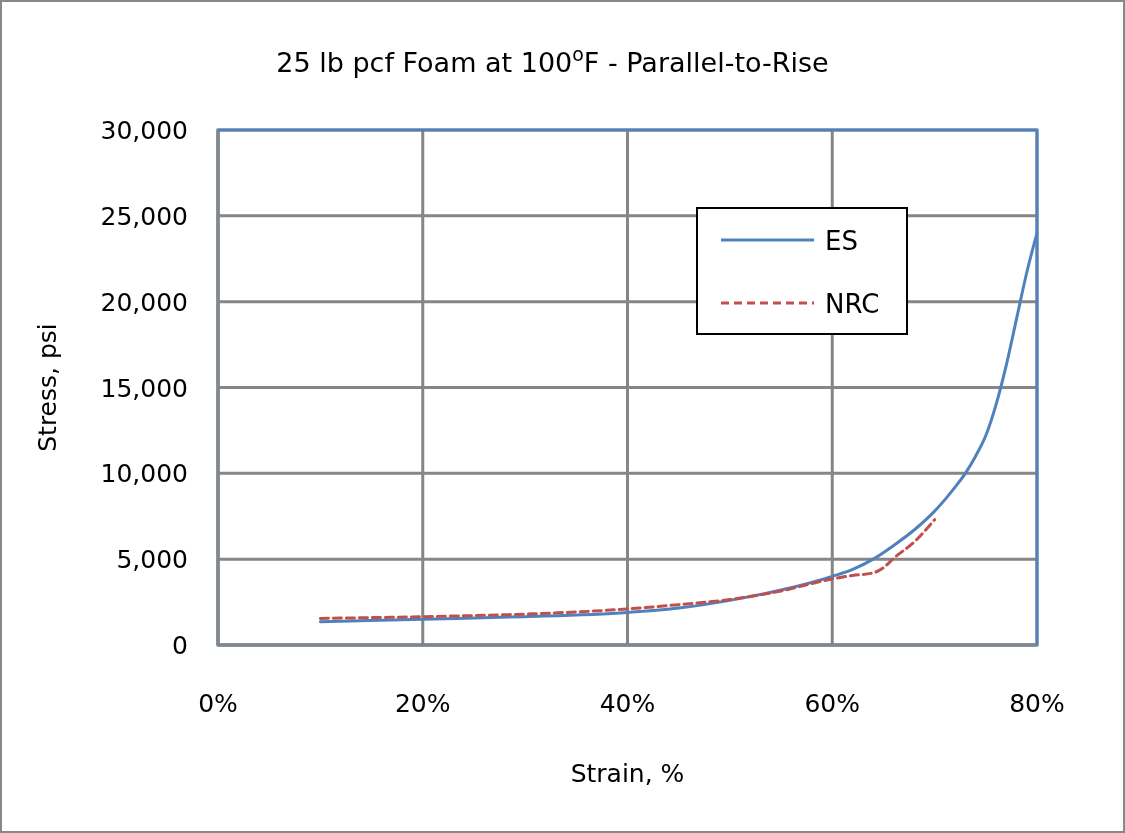 This screenshot has width=1125, height=833. What do you see at coordinates (47, 387) in the screenshot?
I see `y-axis-title: Stress, psi` at bounding box center [47, 387].